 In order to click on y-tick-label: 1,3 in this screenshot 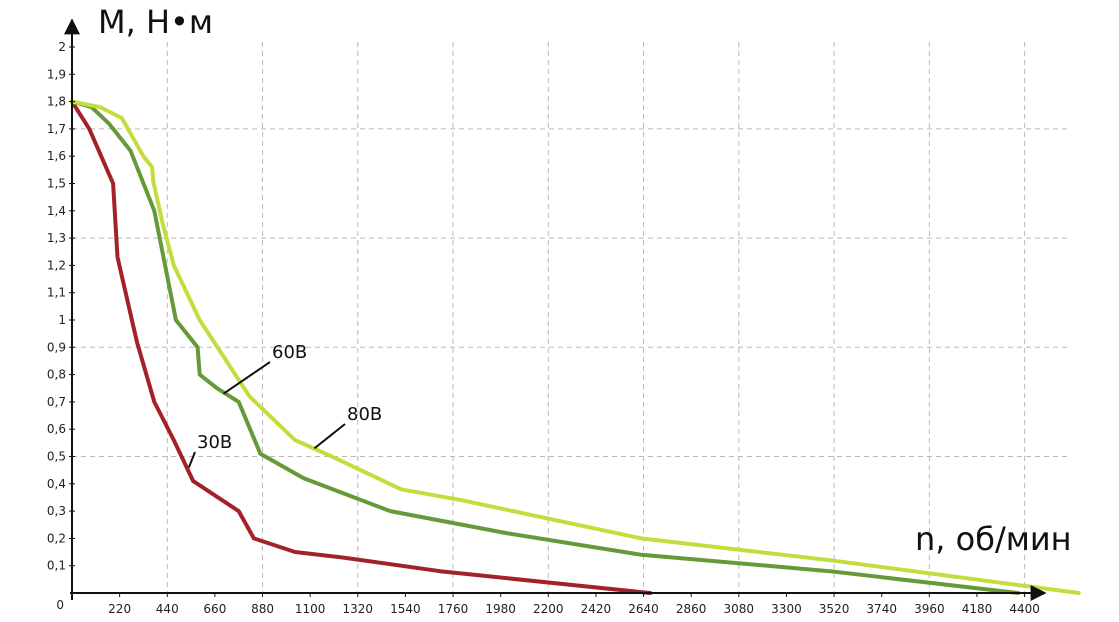, I will do `click(56, 238)`.